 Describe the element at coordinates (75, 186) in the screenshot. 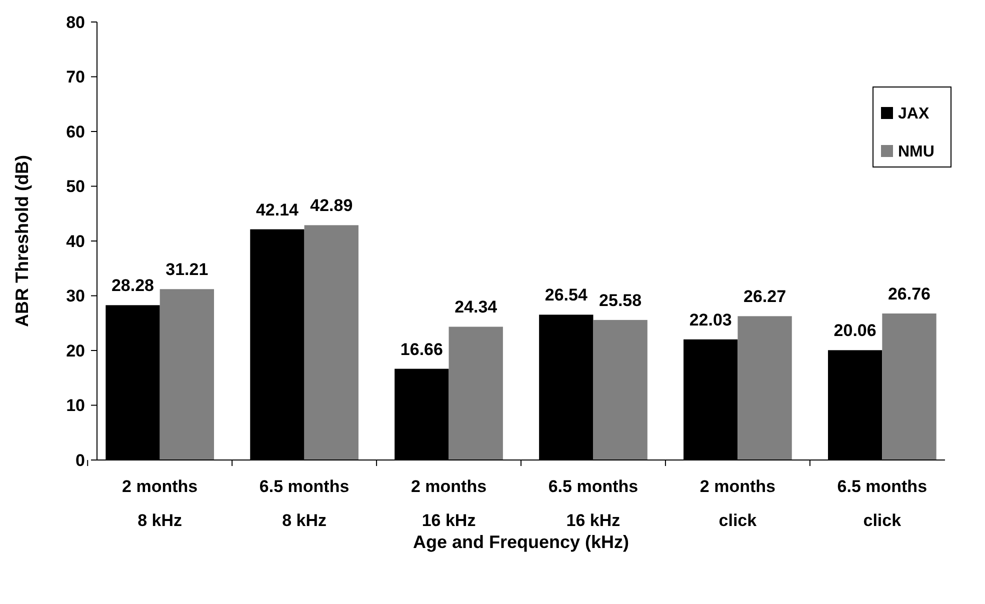

I see `y-tick-label: 50` at that location.